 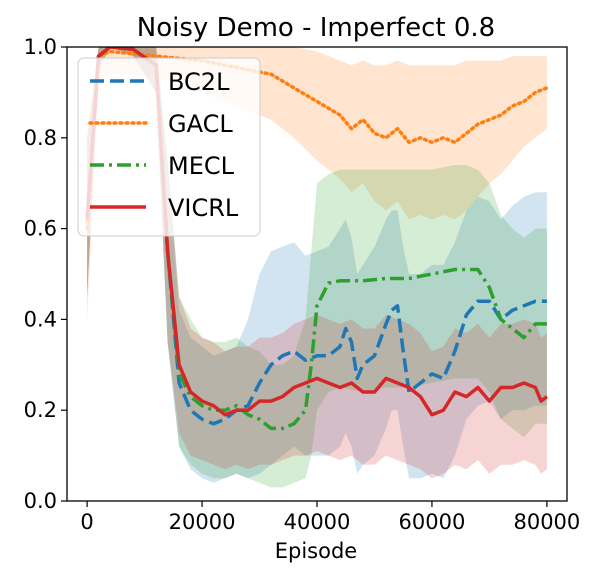 What do you see at coordinates (40, 410) in the screenshot?
I see `y-tick-label: 0.2` at bounding box center [40, 410].